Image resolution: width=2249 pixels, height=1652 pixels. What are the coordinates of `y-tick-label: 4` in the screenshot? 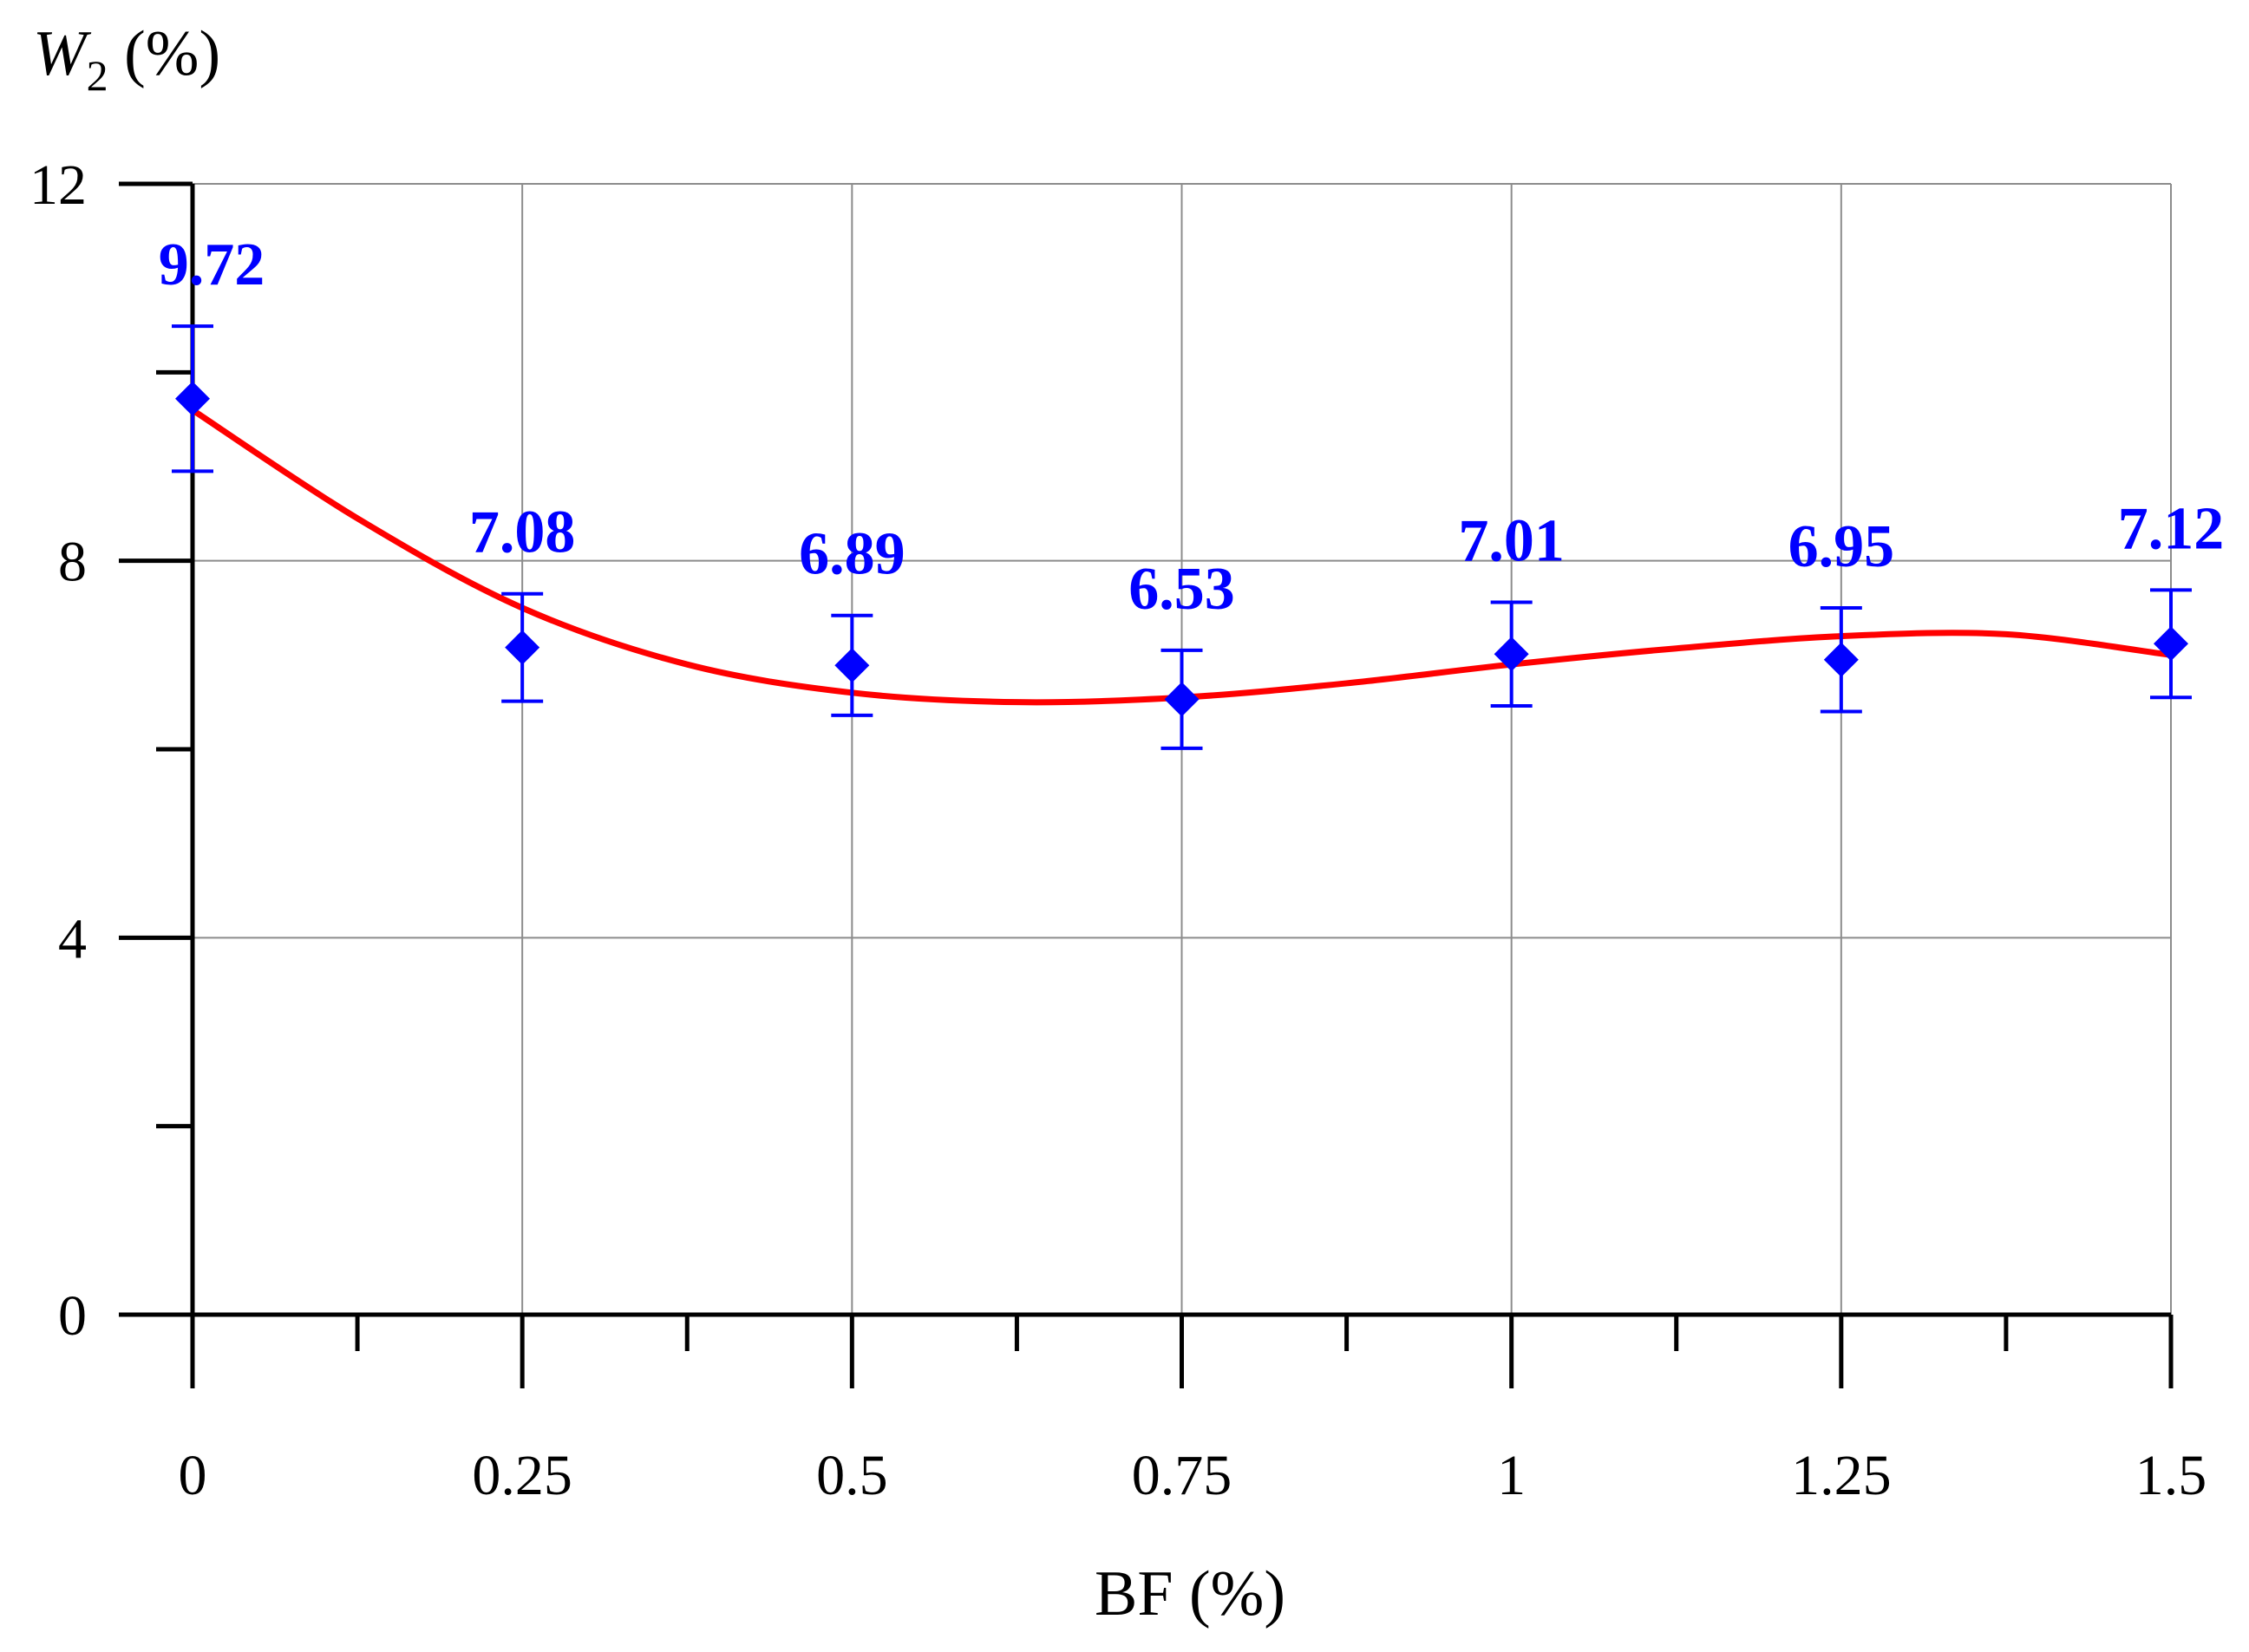 It's located at (73, 939).